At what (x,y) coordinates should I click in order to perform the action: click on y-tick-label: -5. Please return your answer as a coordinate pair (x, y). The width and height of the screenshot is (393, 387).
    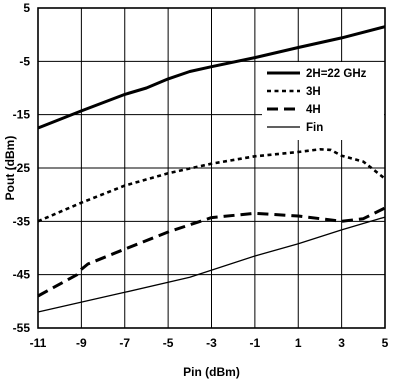
    Looking at the image, I should click on (24, 61).